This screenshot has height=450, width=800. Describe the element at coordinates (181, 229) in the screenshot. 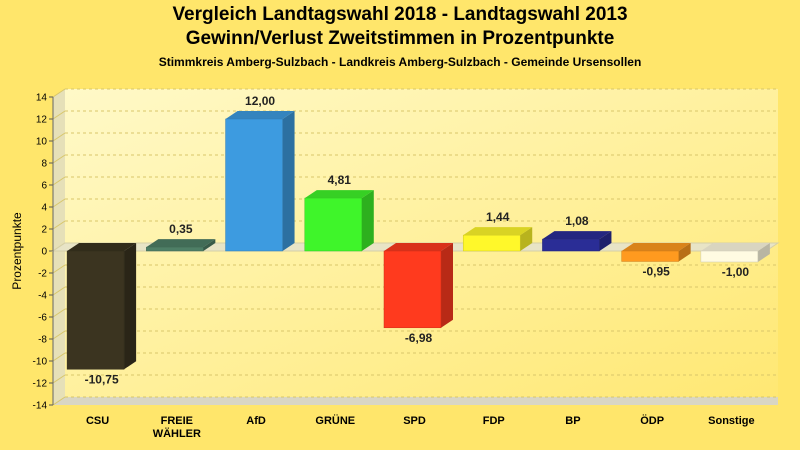

I see `data-label: 0,35` at that location.